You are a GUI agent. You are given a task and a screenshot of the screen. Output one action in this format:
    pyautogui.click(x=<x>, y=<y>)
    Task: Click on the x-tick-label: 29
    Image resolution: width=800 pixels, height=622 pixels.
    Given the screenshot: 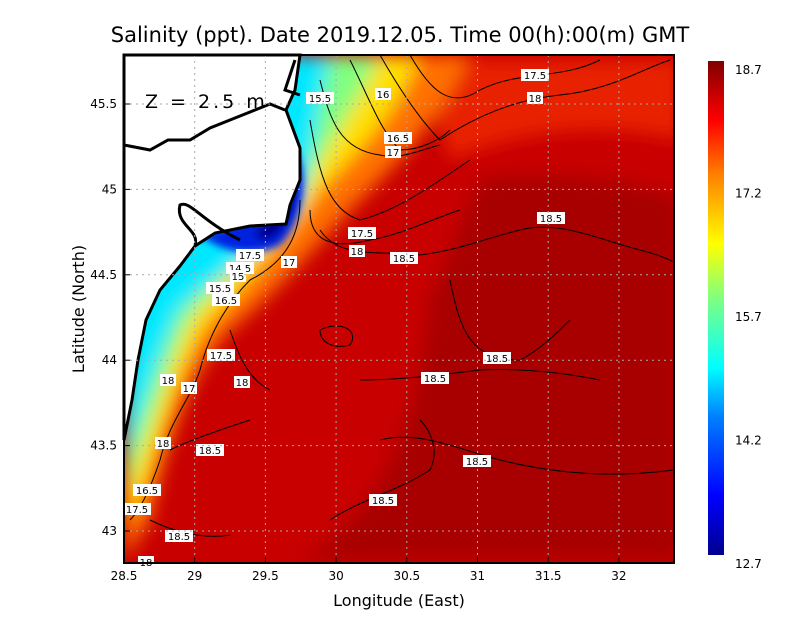 What is the action you would take?
    pyautogui.click(x=194, y=576)
    